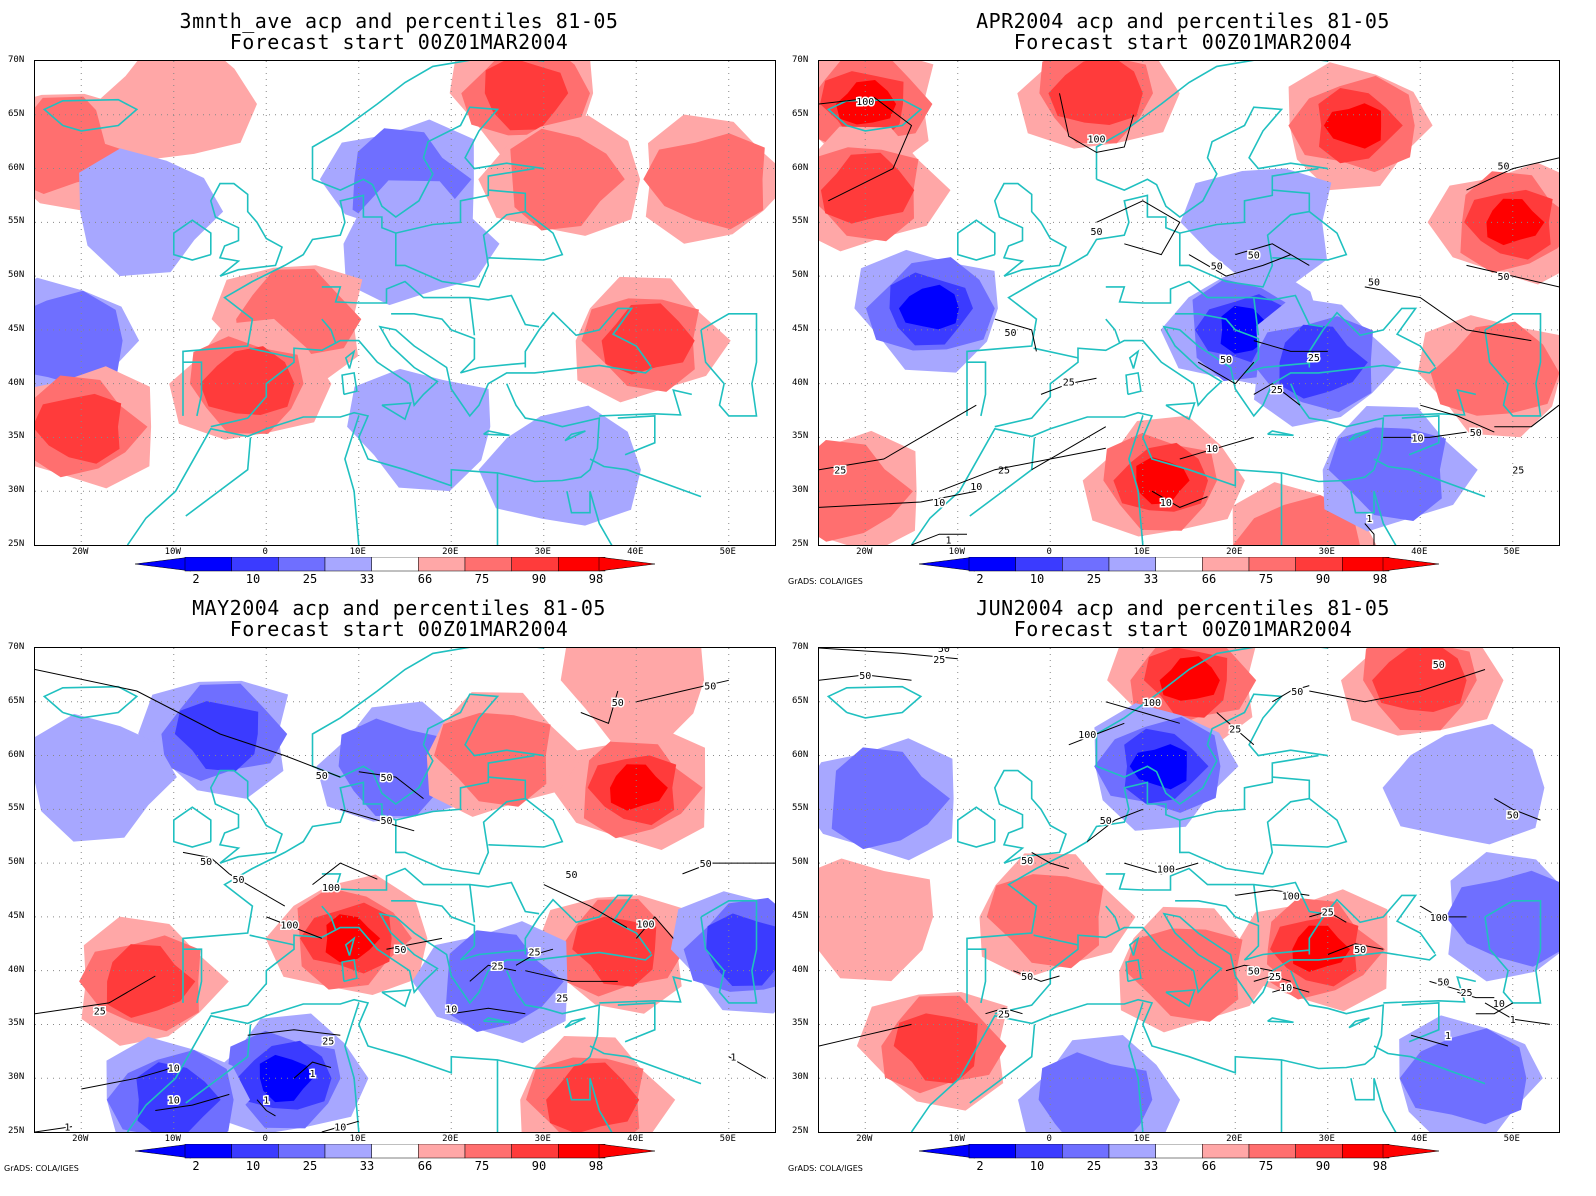 Image resolution: width=1596 pixels, height=1196 pixels. What do you see at coordinates (596, 579) in the screenshot?
I see `colorbar-label: 98` at bounding box center [596, 579].